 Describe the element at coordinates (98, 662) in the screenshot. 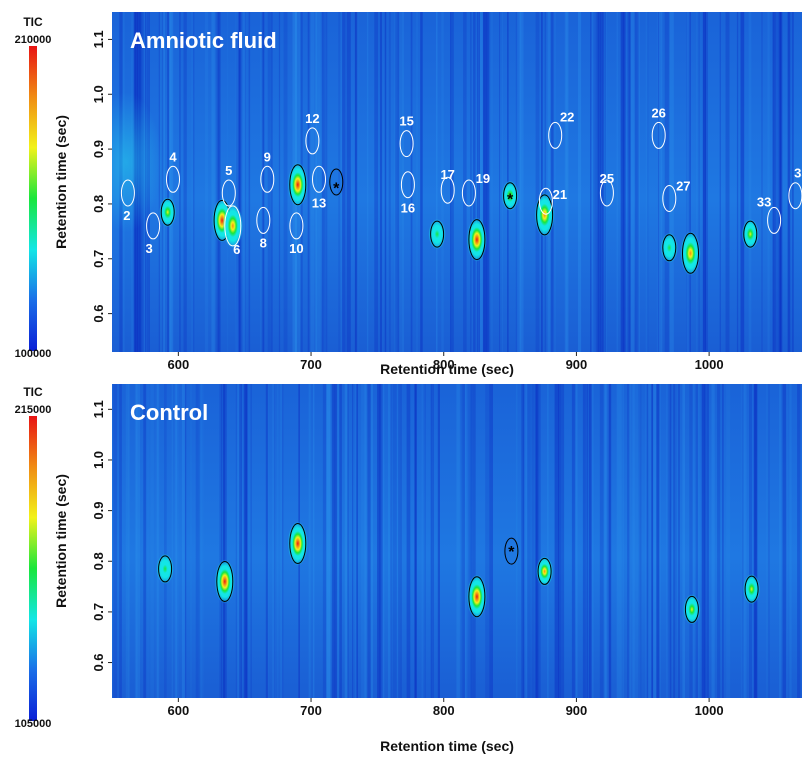

I see `y-tick-label: 0.6` at that location.